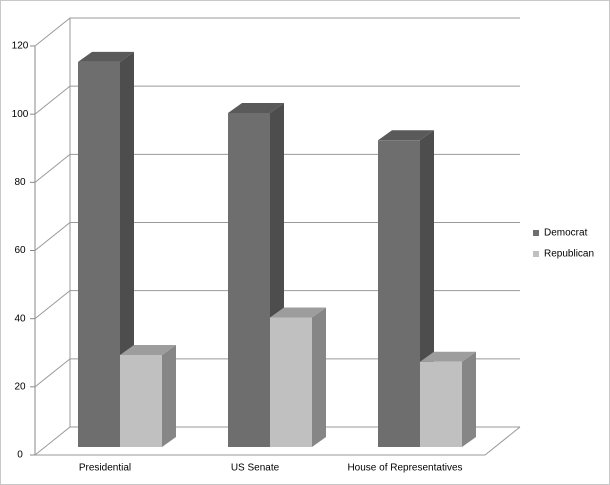 Image resolution: width=610 pixels, height=485 pixels. I want to click on y-tick-label: 20, so click(20, 386).